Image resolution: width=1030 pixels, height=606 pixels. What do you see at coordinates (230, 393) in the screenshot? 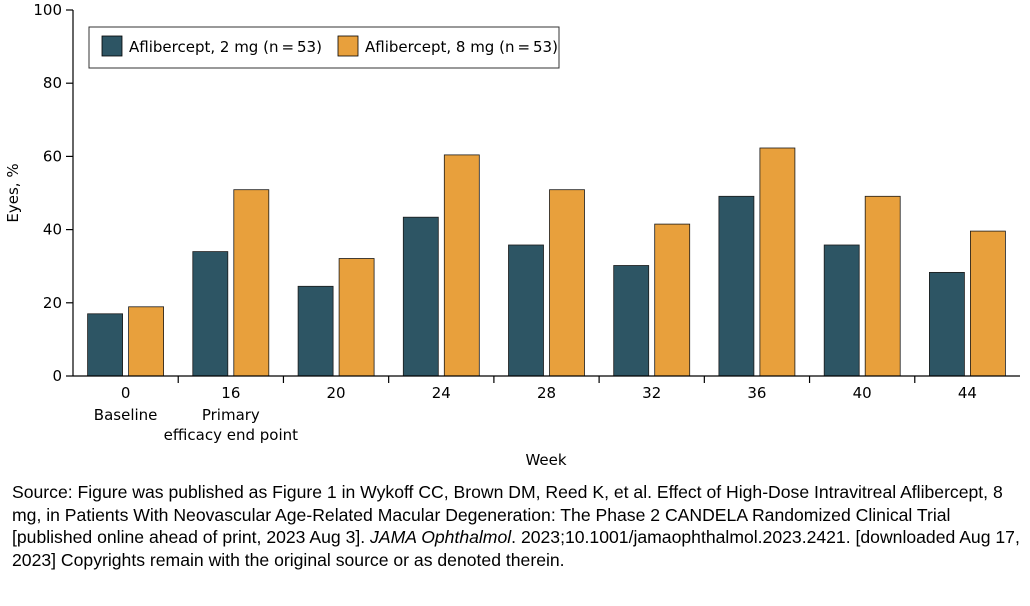
I see `x-tick-label: 16` at bounding box center [230, 393].